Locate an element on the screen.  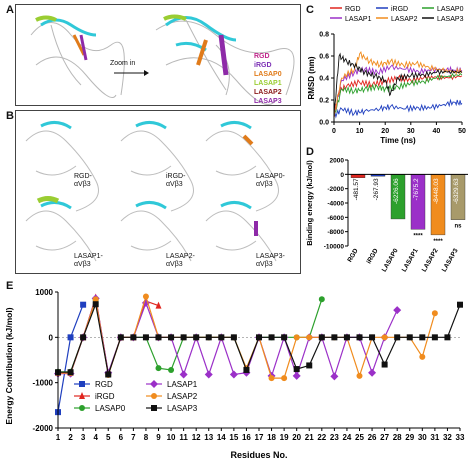
x-tick-label: 11 is located at coordinates (183, 437).